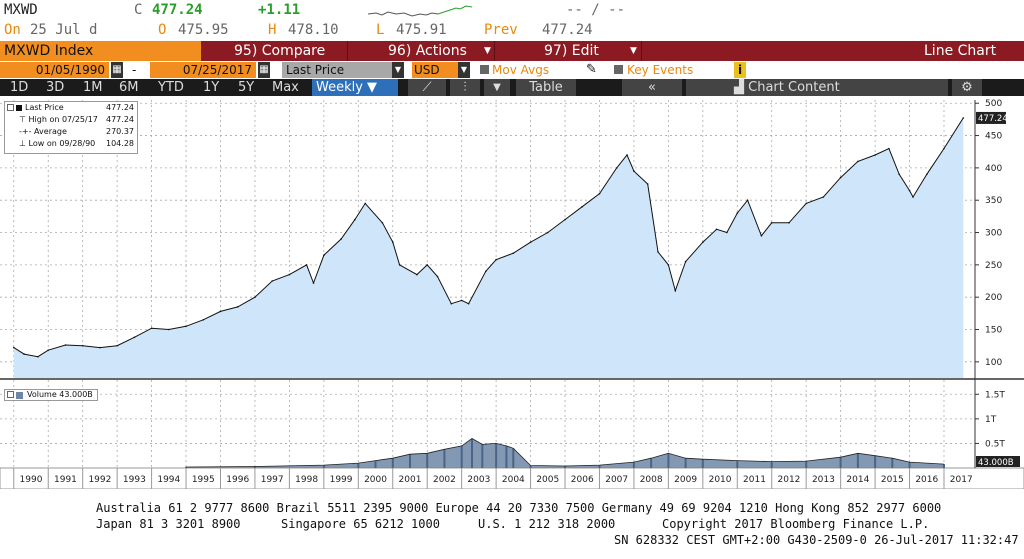 The height and width of the screenshot is (559, 1024). Describe the element at coordinates (54, 70) in the screenshot. I see `start-date-field: 01/05/1990` at that location.